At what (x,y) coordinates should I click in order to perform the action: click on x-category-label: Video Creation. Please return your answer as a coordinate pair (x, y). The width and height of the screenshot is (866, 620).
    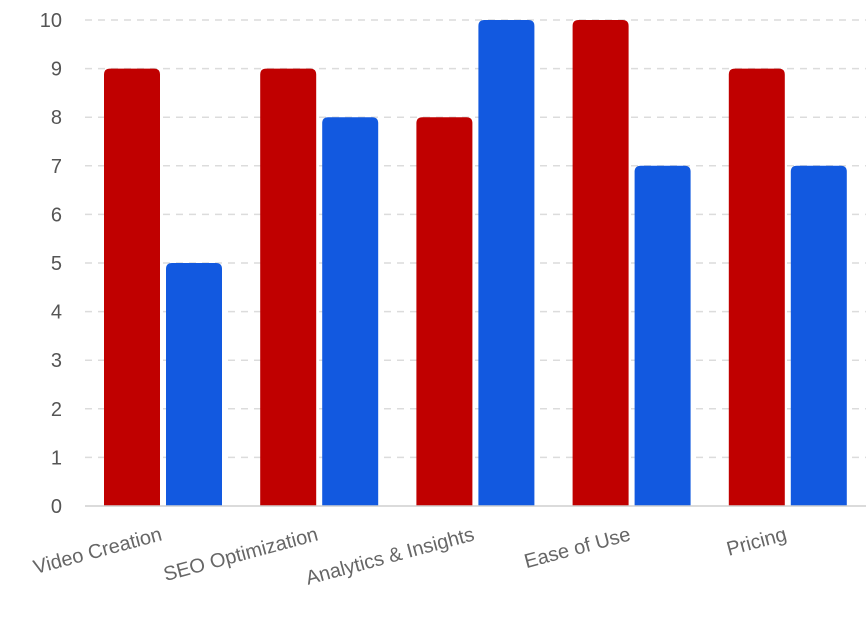
    Looking at the image, I should click on (97, 551).